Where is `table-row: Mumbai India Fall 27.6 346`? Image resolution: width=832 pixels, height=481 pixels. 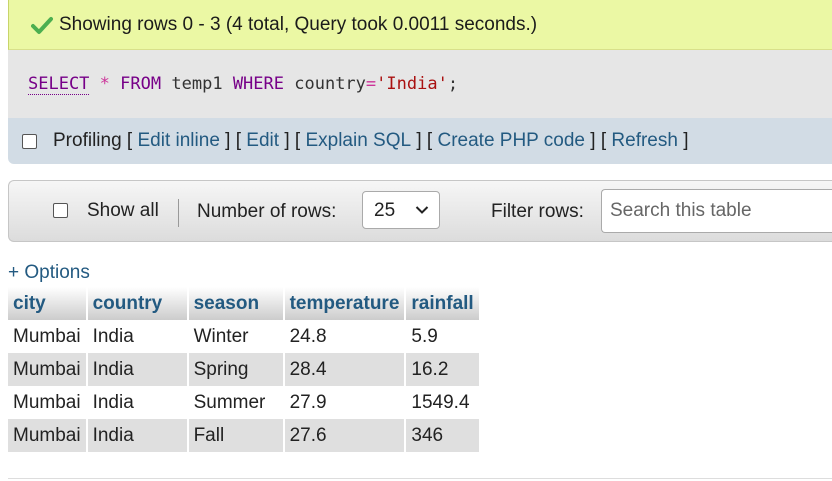
table-row: Mumbai India Fall 27.6 346 is located at coordinates (243, 435).